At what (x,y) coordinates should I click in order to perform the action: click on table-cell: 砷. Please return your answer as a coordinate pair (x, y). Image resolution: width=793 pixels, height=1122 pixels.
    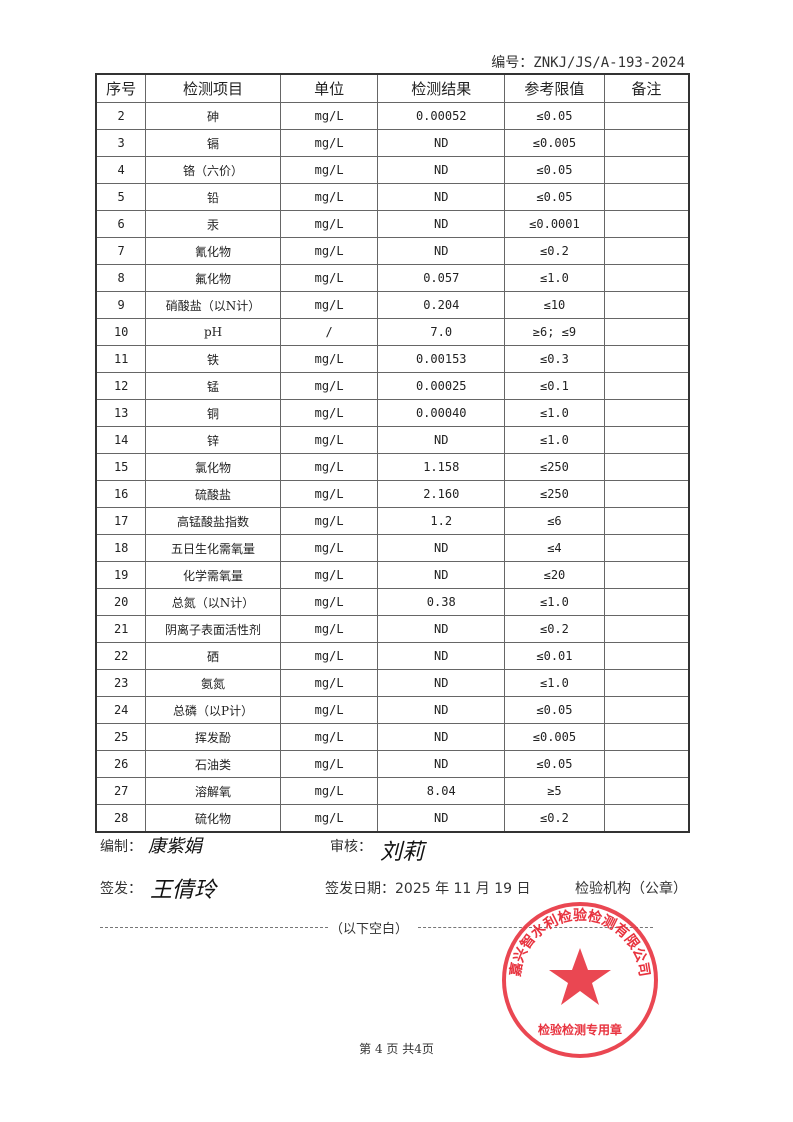
    Looking at the image, I should click on (213, 116).